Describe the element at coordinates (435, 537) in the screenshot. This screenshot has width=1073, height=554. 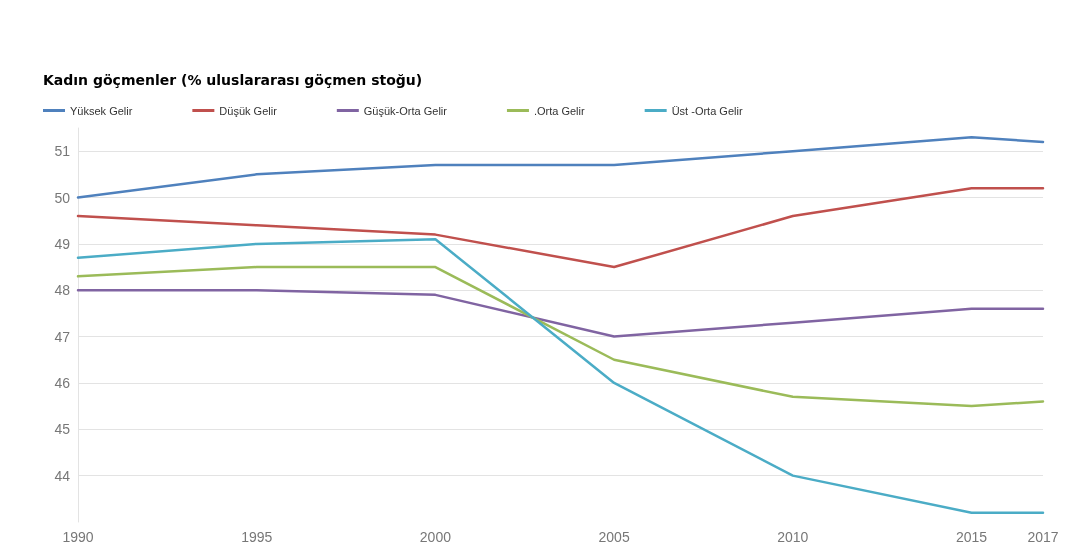
I see `x-tick-label: 2000` at that location.